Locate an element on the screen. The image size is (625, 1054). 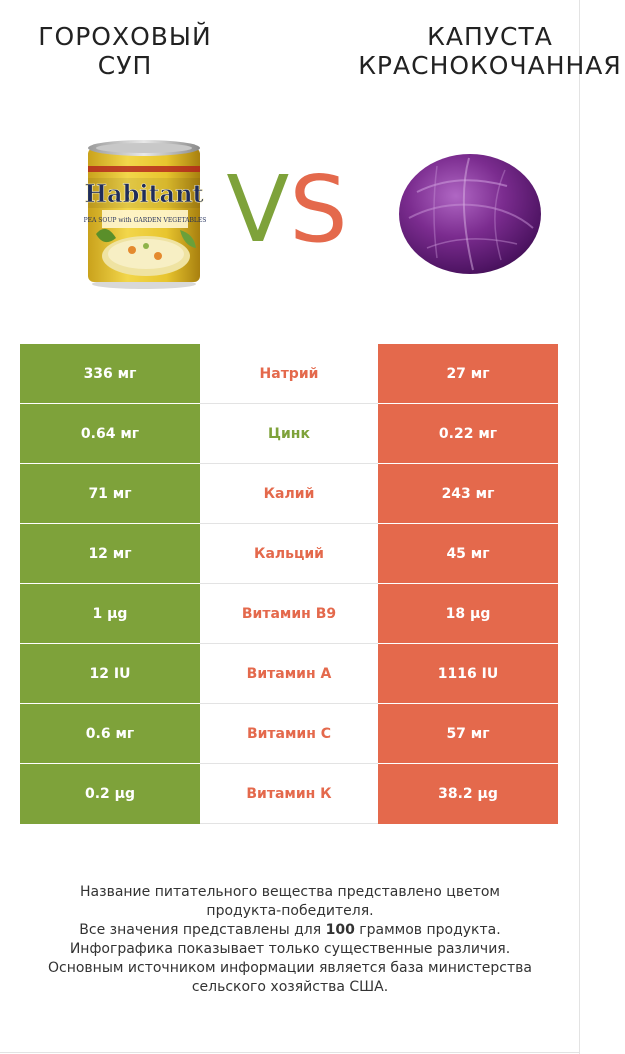
table-row: 0.2 µg Витамин К 38.2 µg is located at coordinates (289, 794).